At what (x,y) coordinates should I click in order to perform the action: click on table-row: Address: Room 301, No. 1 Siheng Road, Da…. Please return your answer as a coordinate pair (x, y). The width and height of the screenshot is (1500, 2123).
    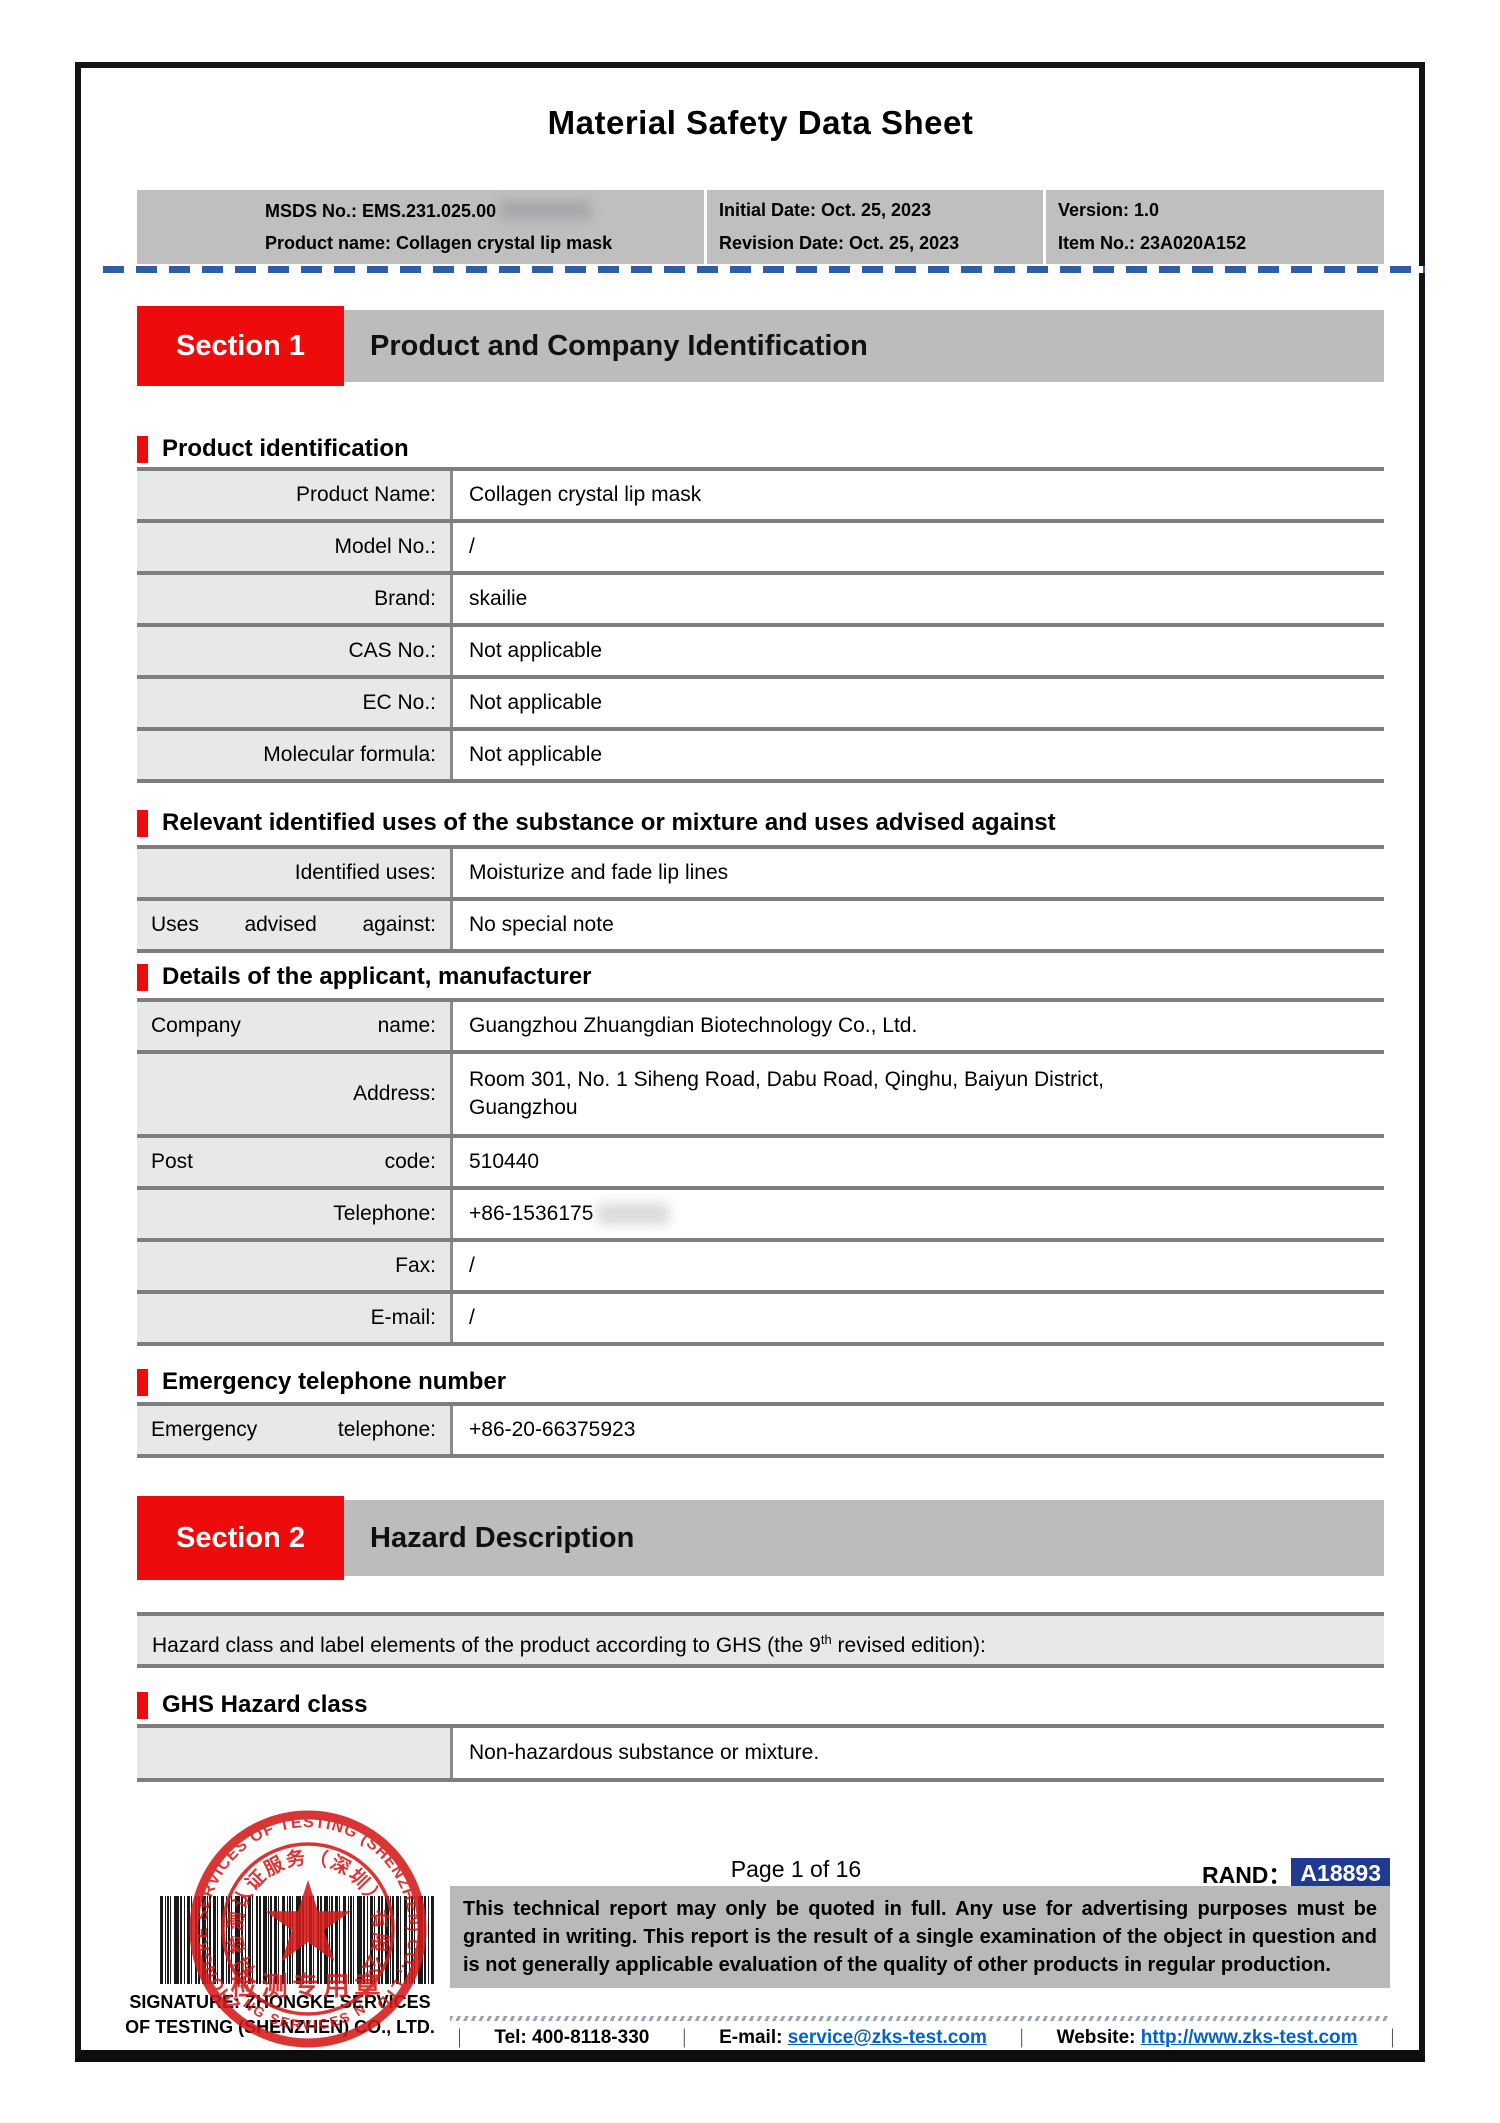
    Looking at the image, I should click on (760, 1096).